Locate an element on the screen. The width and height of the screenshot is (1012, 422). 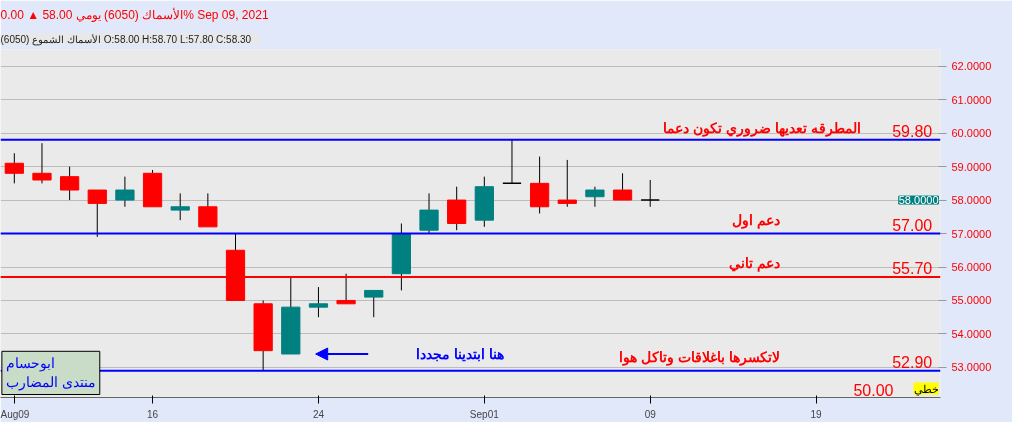
annotation: لاتكسرها باغلاقات وتاكل هوا is located at coordinates (700, 357).